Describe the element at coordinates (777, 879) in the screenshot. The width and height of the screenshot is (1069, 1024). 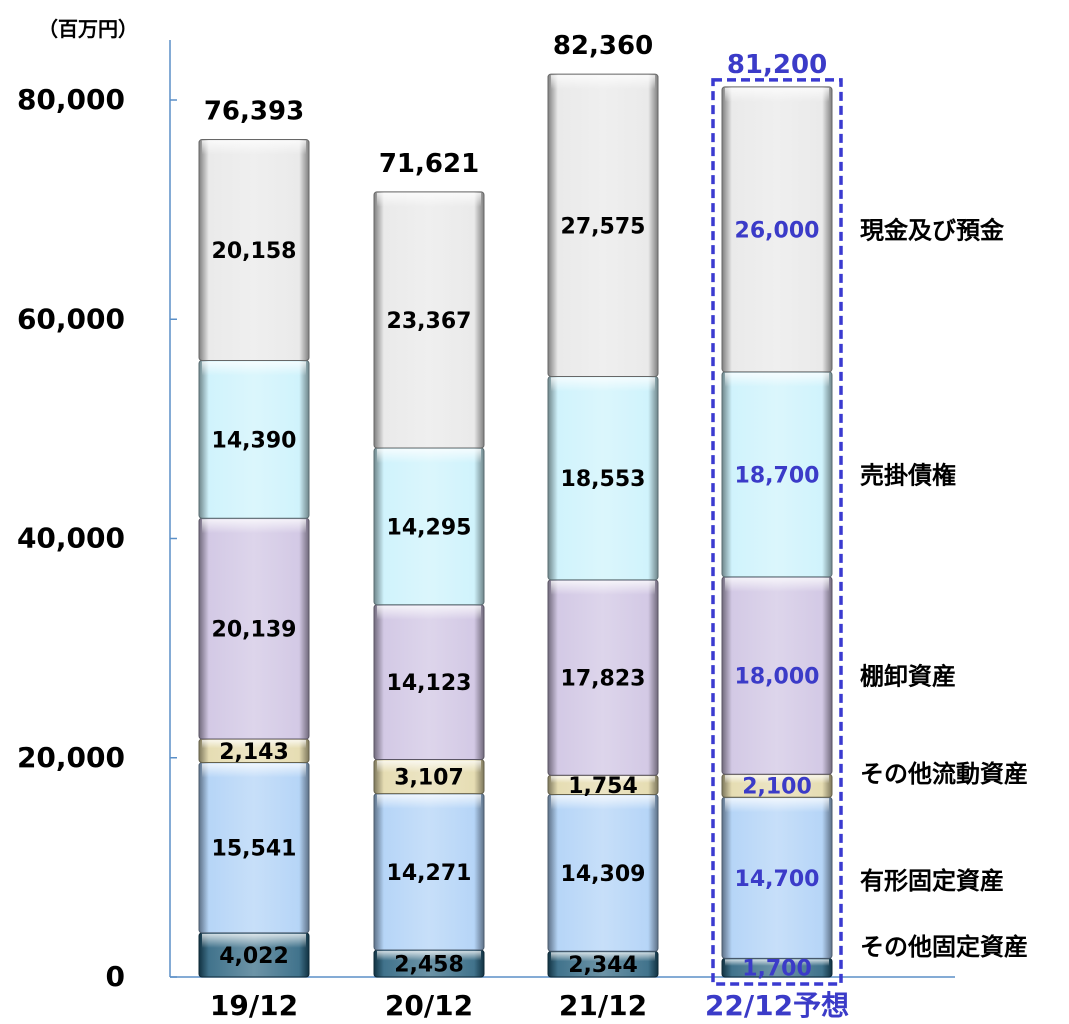
I see `segment-value-label: 14,700` at that location.